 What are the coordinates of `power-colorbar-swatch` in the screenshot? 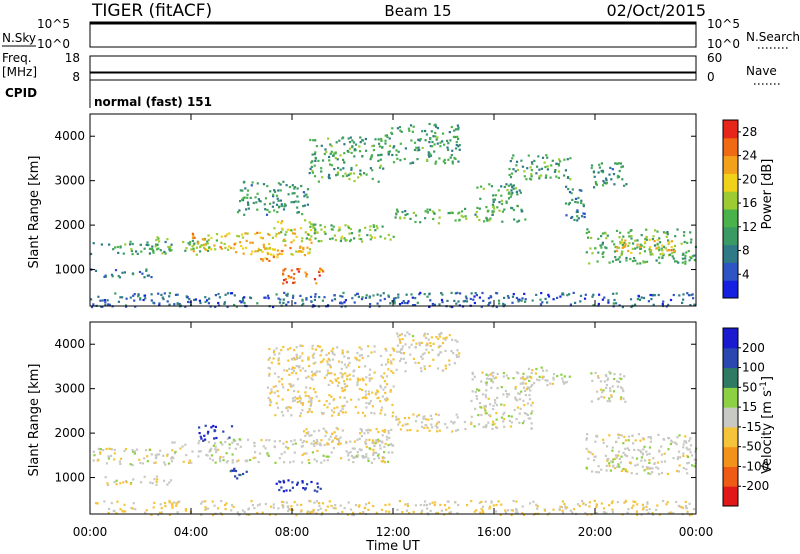 It's located at (730, 271).